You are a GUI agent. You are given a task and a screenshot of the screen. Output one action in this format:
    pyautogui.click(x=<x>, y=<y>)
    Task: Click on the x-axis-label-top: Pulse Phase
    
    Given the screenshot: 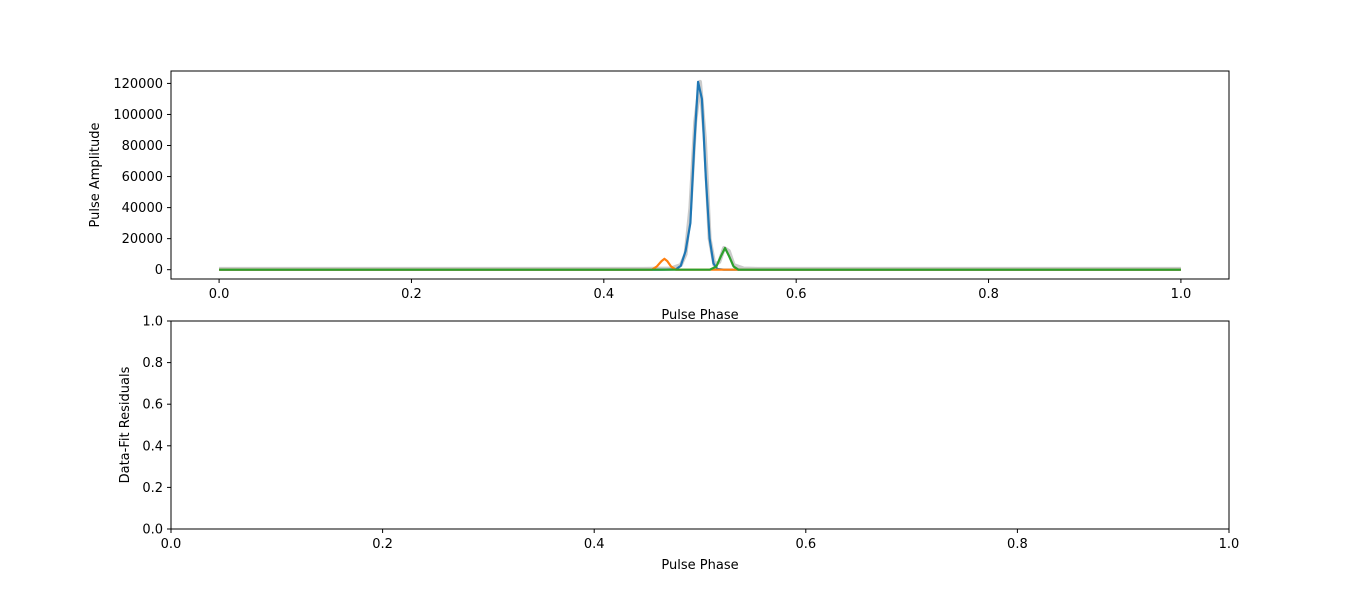 What is the action you would take?
    pyautogui.click(x=699, y=315)
    